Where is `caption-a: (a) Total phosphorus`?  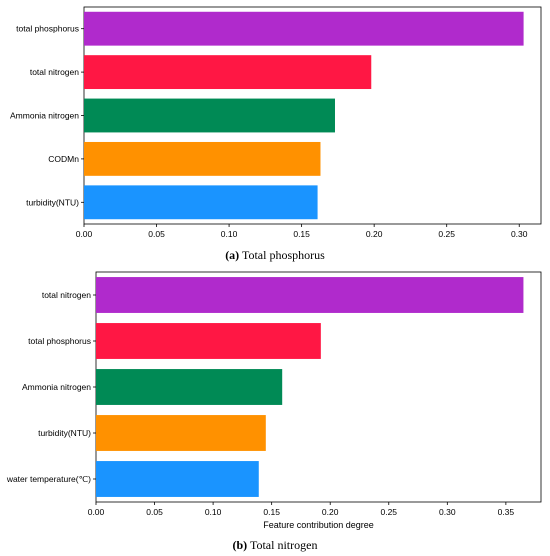
caption-a: (a) Total phosphorus is located at coordinates (275, 255).